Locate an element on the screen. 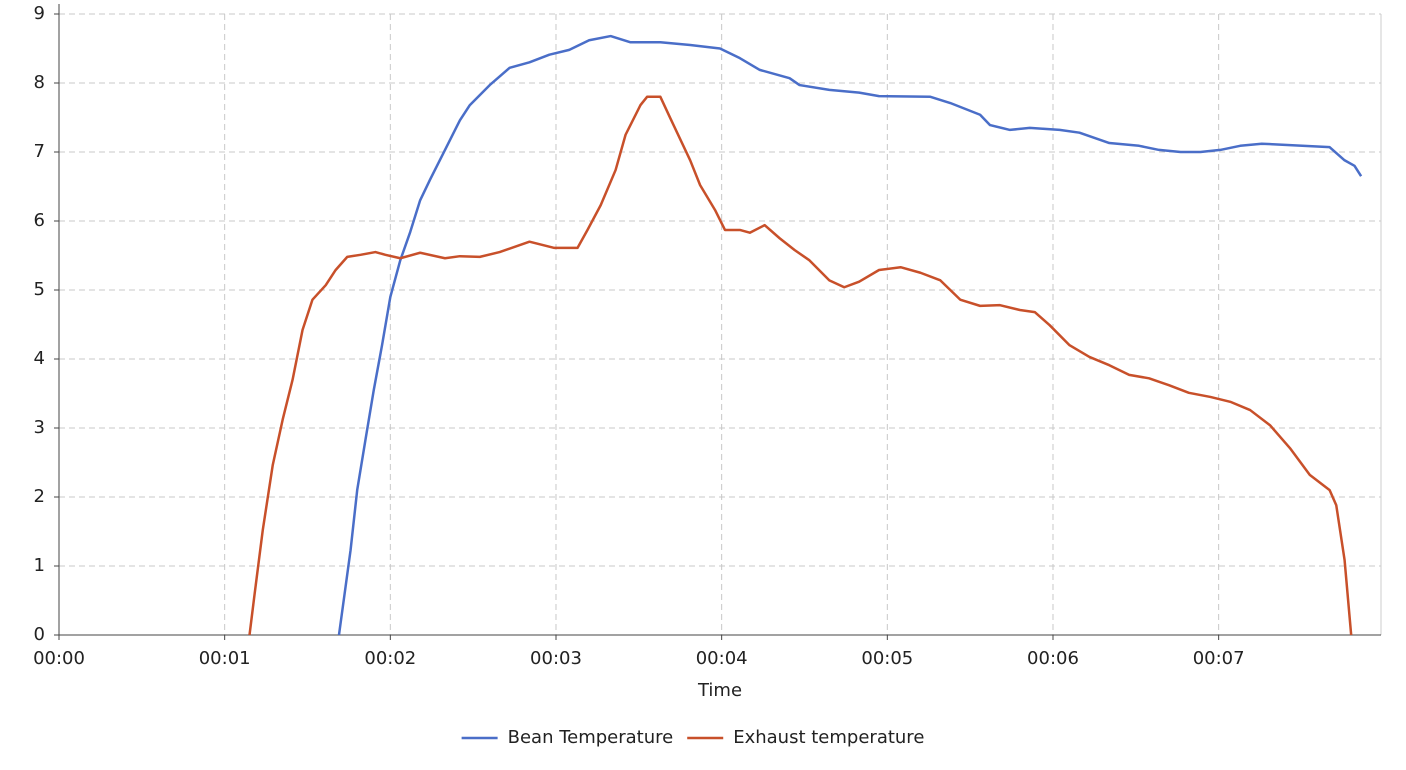  y-tick-label: 6 is located at coordinates (39, 220).